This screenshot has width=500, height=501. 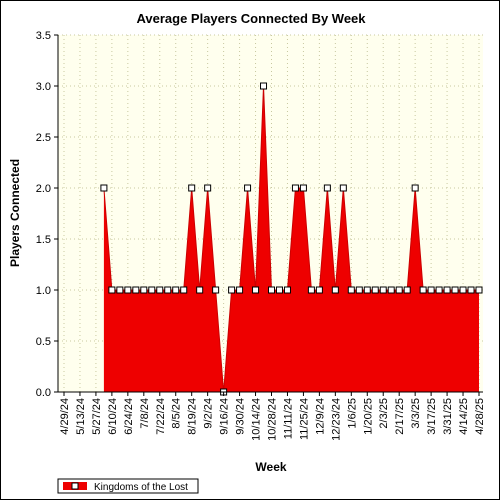 I want to click on x-tick-label: 4/14/25, so click(x=464, y=416).